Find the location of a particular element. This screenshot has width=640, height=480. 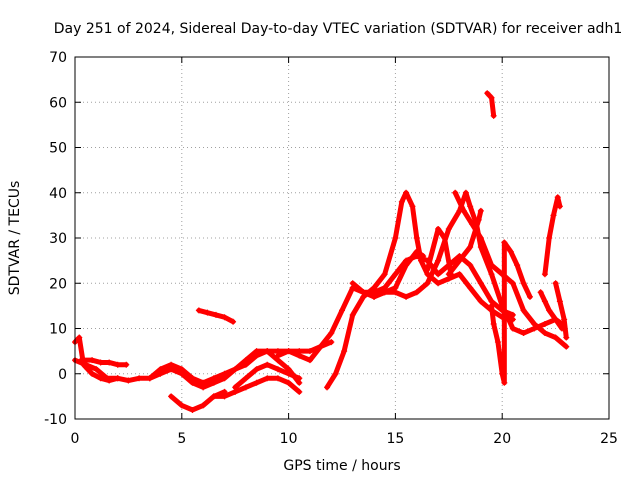

y-tick-label: 40 is located at coordinates (58, 194).